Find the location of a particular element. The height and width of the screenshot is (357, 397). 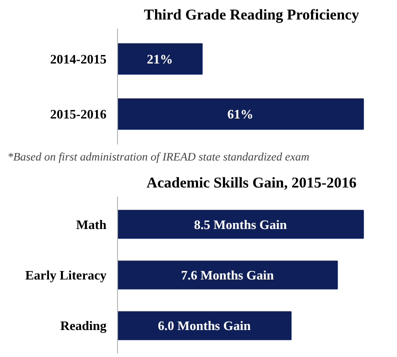

data-label: 6.0 Months Gain is located at coordinates (205, 326).